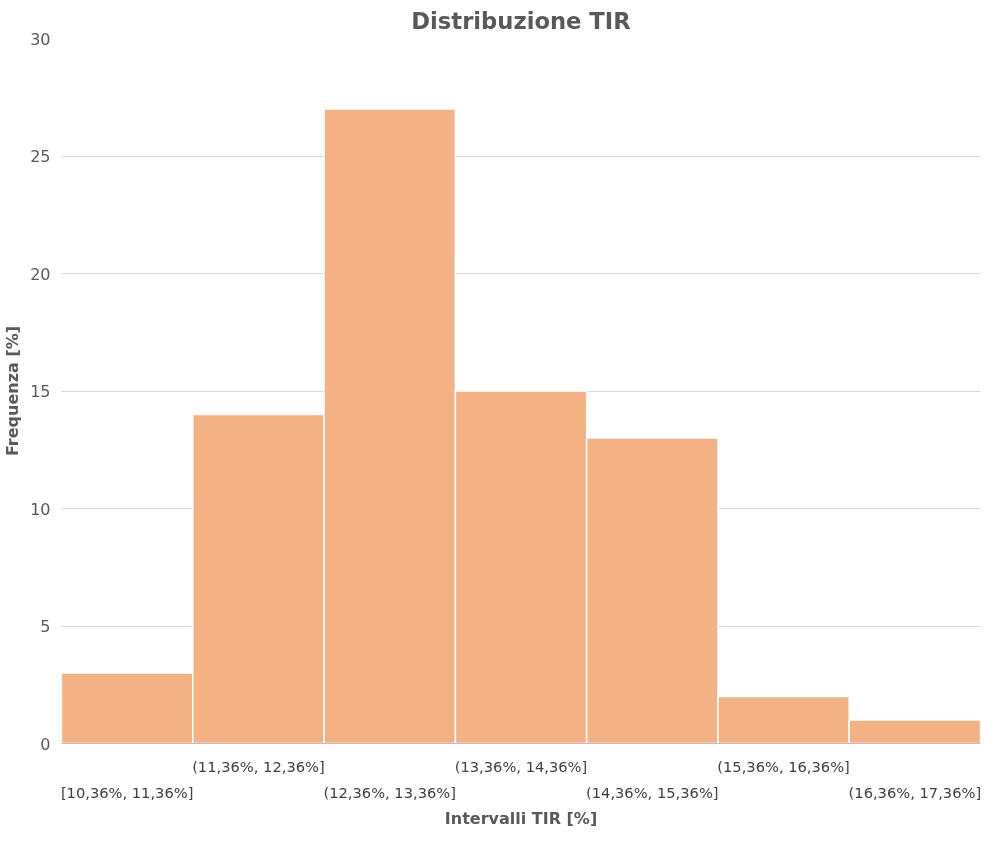  I want to click on x-tick-label: (15,36%, 16,36%], so click(783, 766).